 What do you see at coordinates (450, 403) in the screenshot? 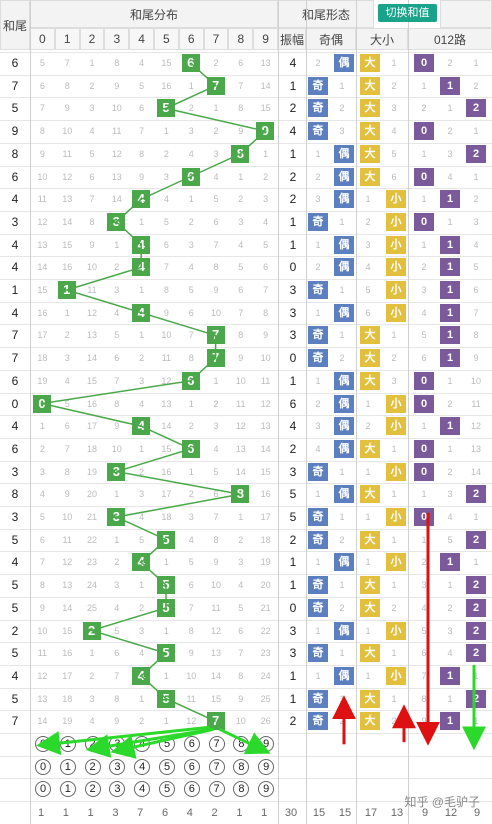
I see `road-miss: 2` at bounding box center [450, 403].